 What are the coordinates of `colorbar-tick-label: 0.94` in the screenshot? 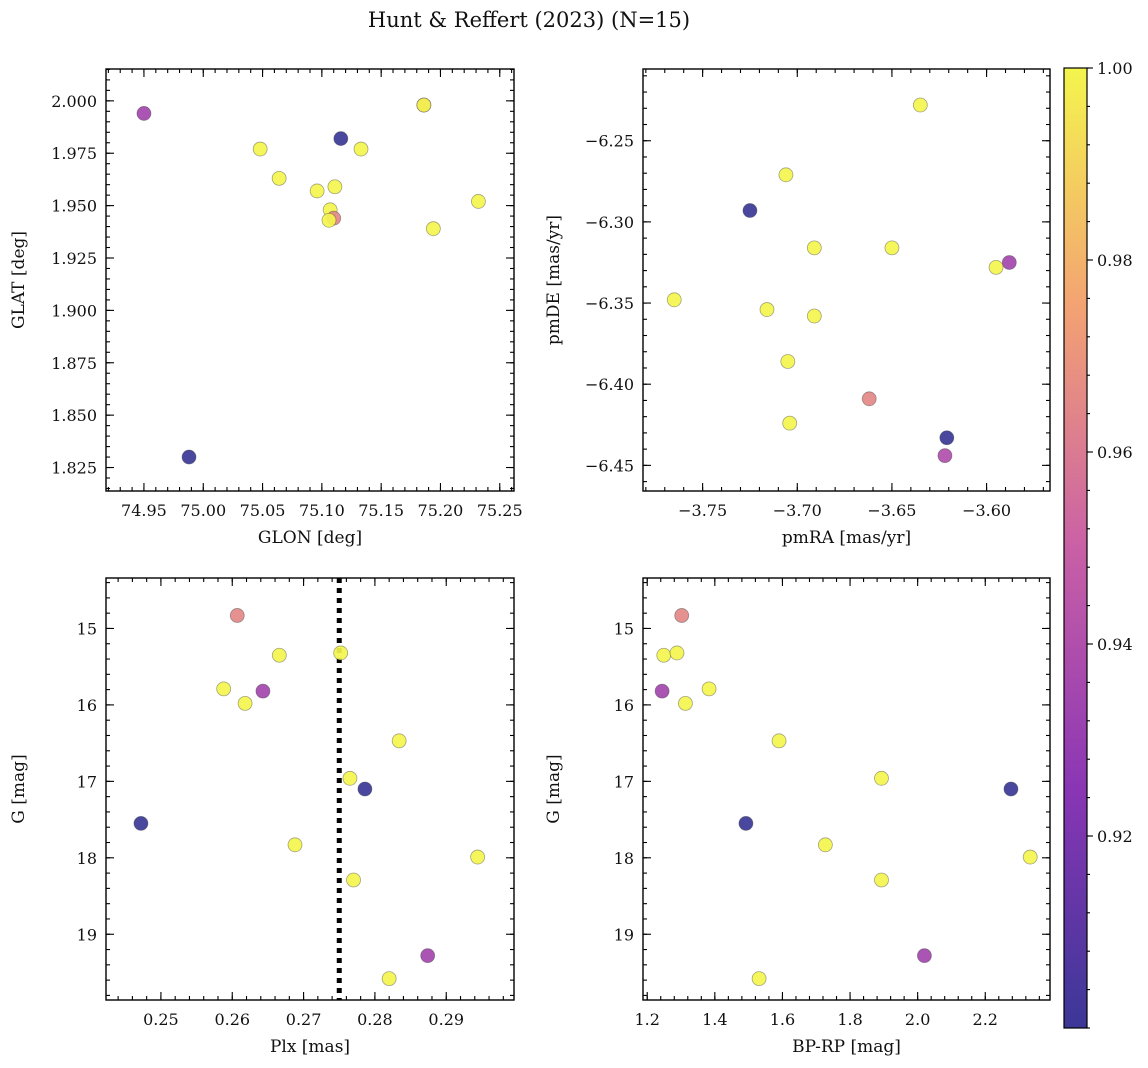 It's located at (1115, 644).